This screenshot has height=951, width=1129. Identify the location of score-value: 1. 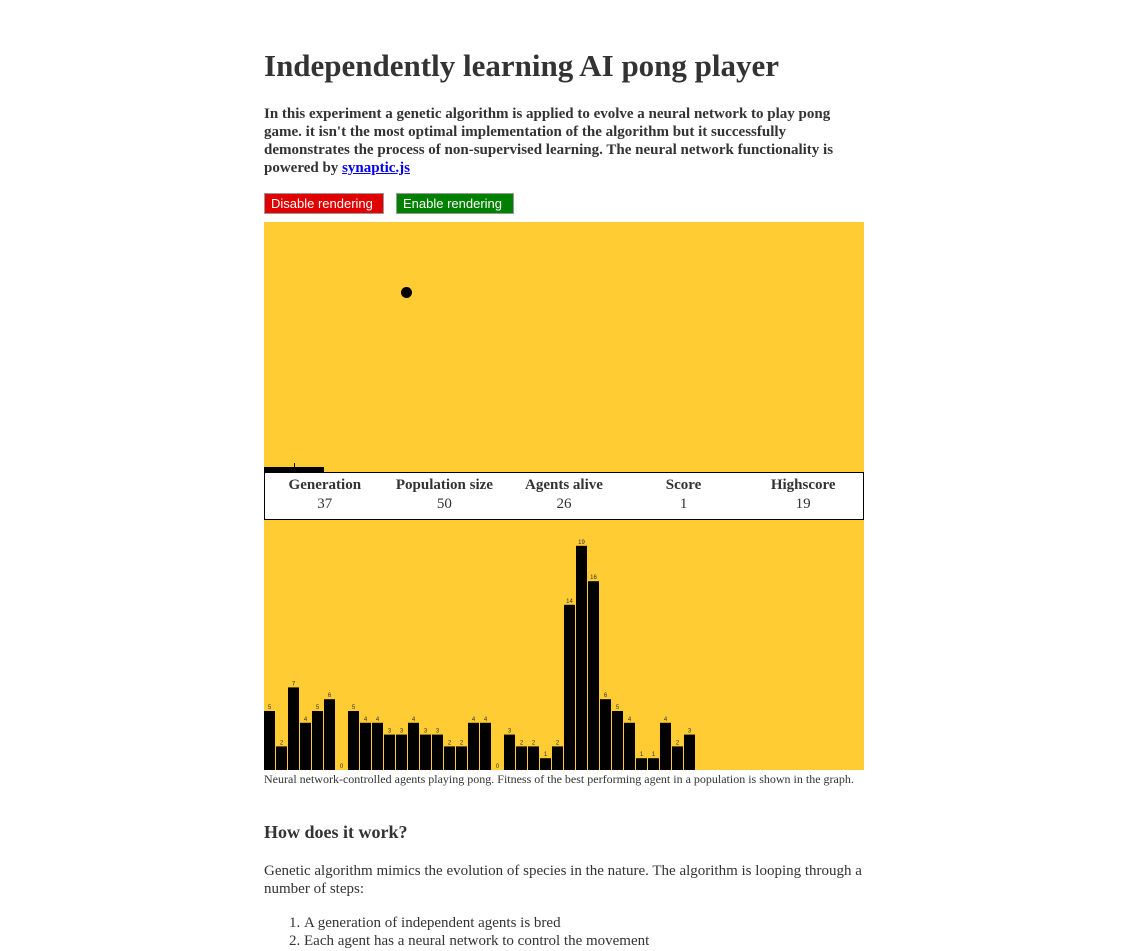
(683, 504).